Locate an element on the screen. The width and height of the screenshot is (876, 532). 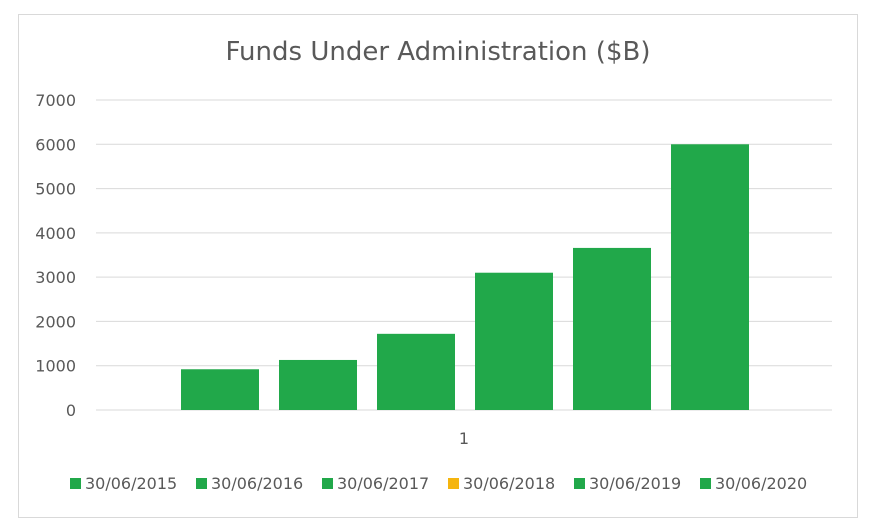
y-tick-label: 4000 is located at coordinates (55, 233).